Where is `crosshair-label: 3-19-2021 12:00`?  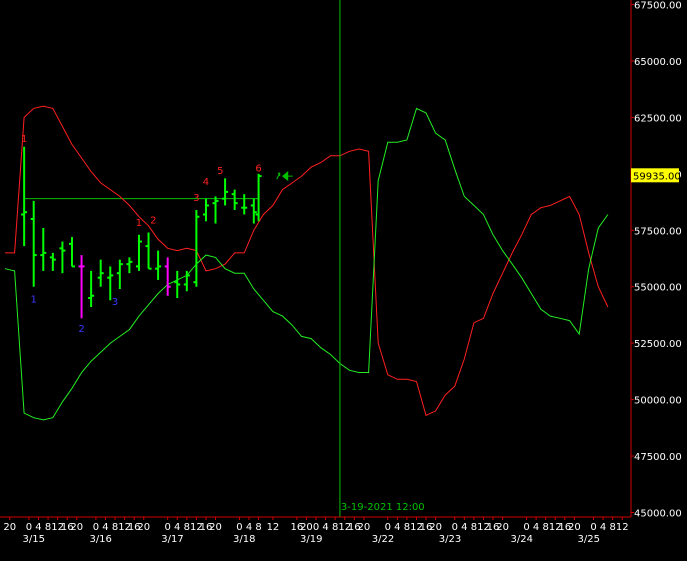 crosshair-label: 3-19-2021 12:00 is located at coordinates (383, 507).